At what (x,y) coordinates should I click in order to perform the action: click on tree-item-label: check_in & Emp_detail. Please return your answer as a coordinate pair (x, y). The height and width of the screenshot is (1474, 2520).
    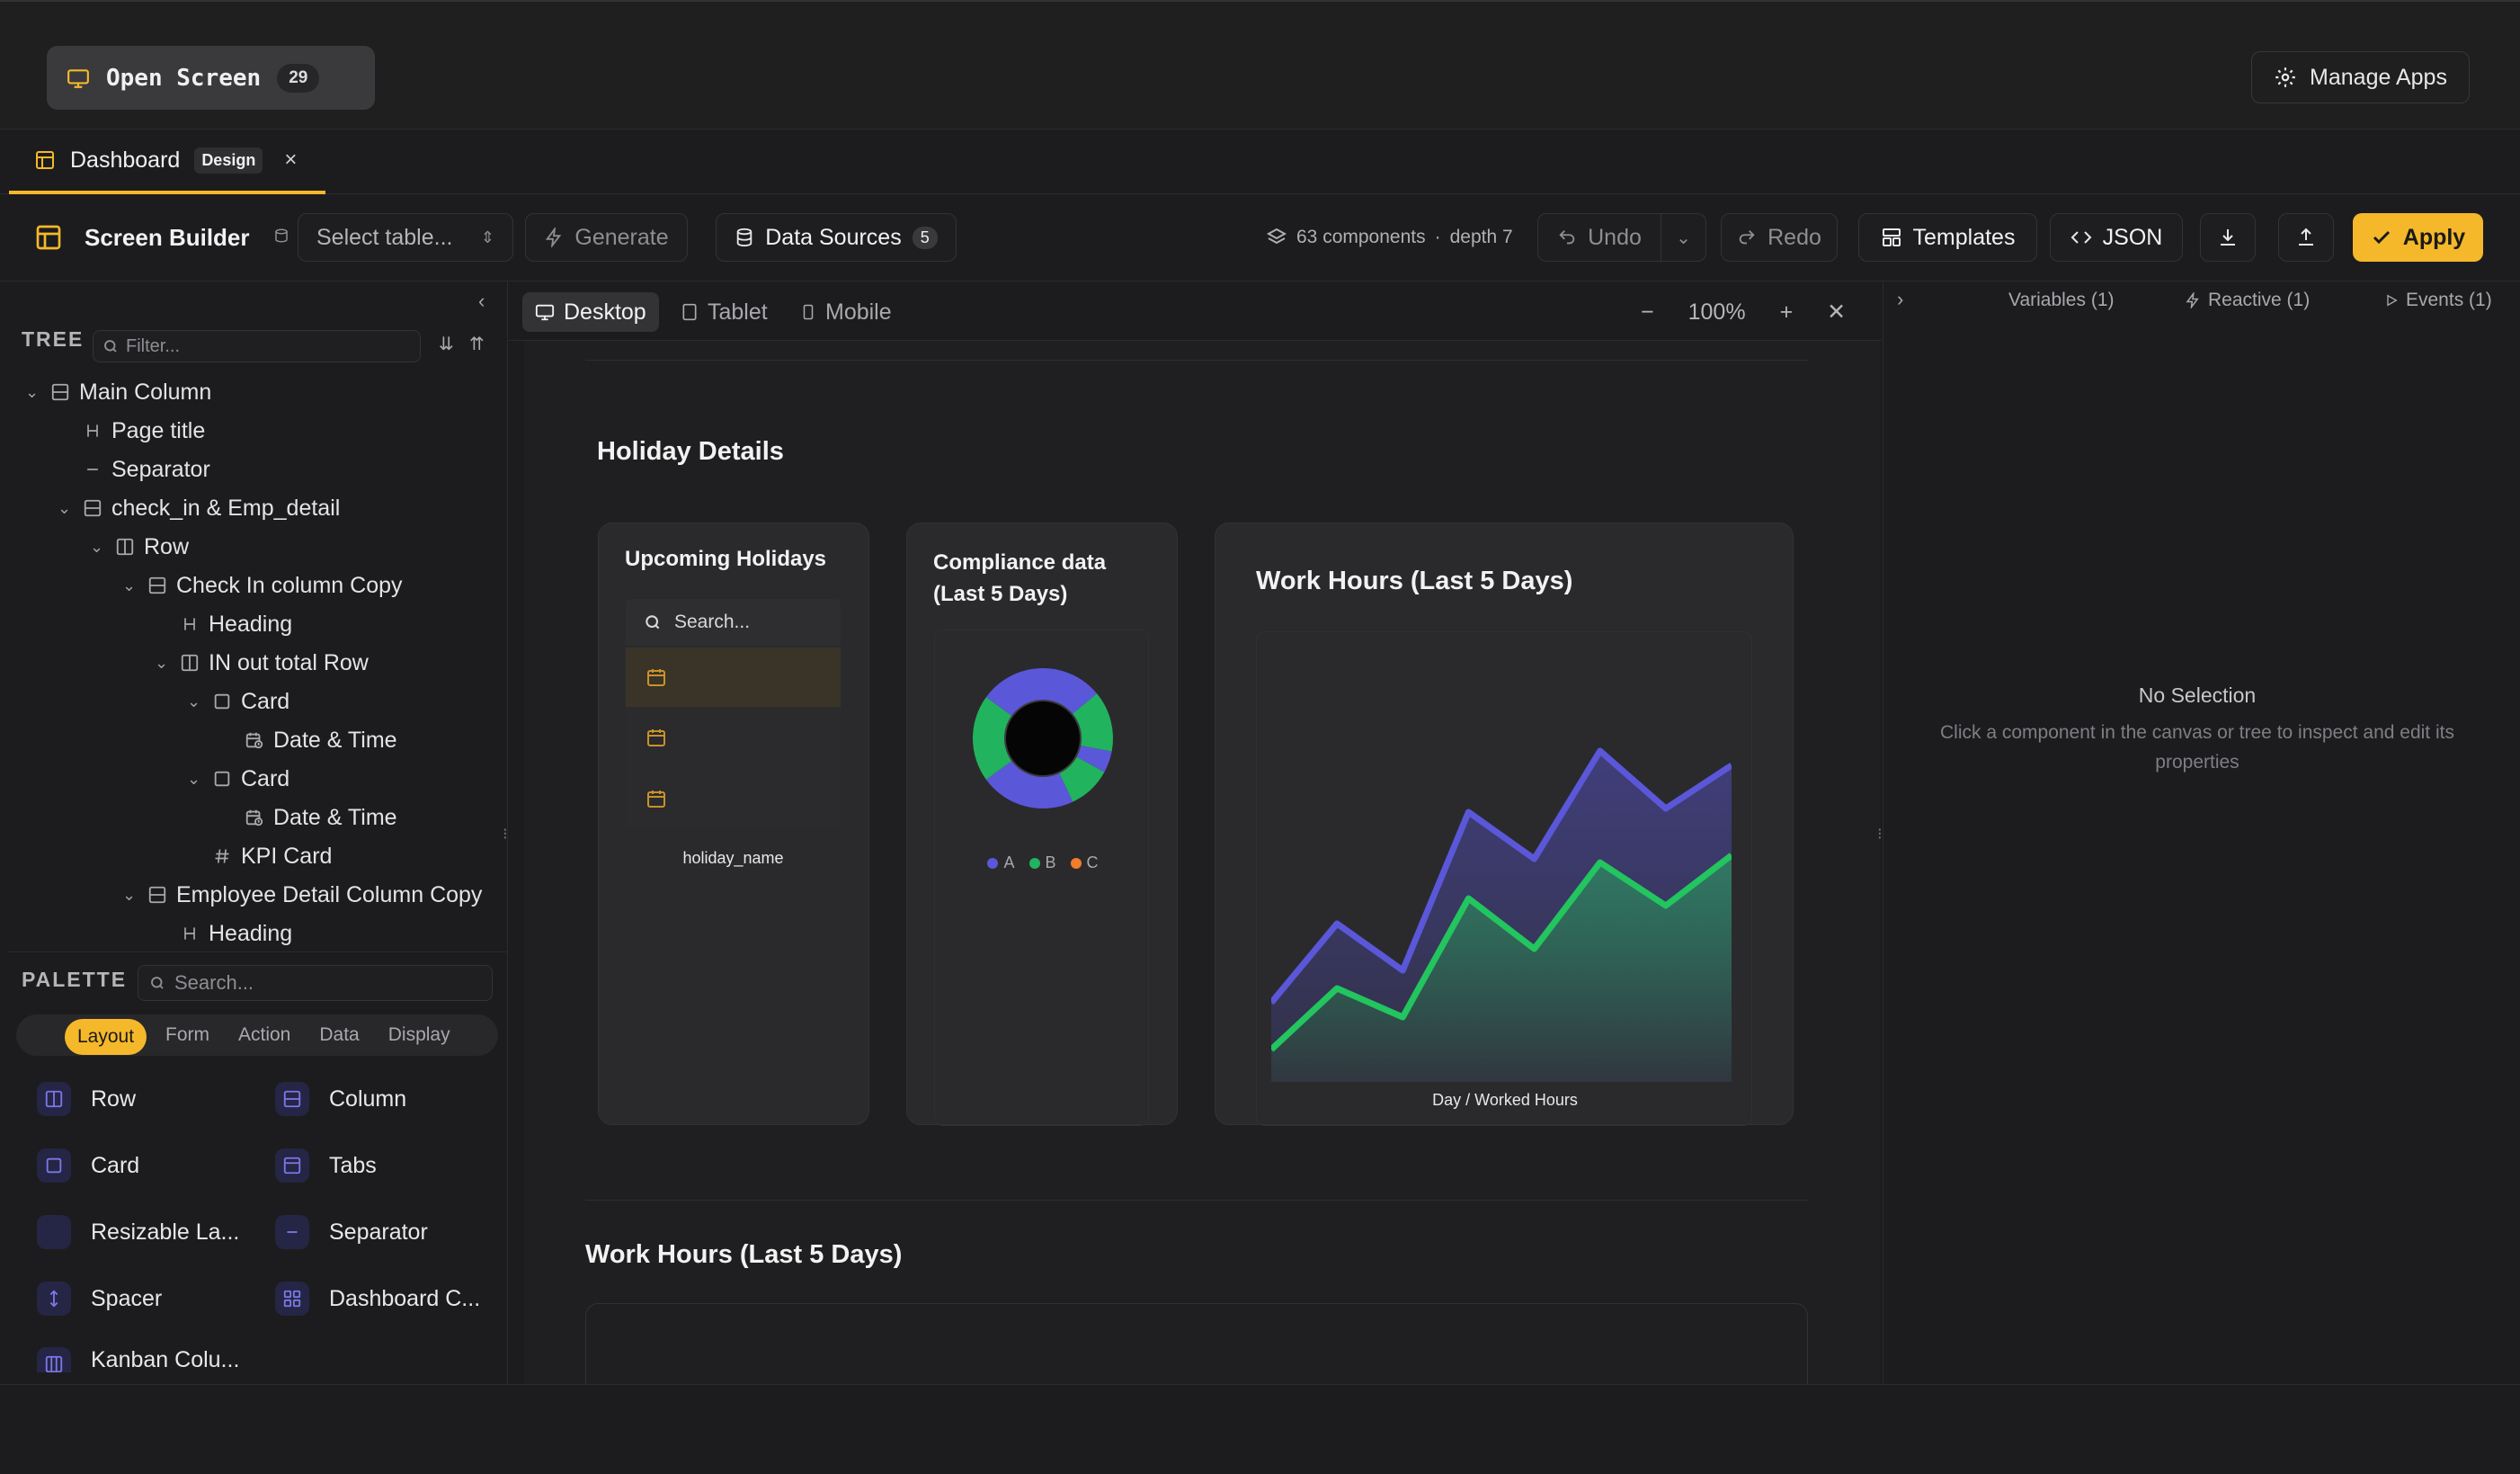
    Looking at the image, I should click on (226, 508).